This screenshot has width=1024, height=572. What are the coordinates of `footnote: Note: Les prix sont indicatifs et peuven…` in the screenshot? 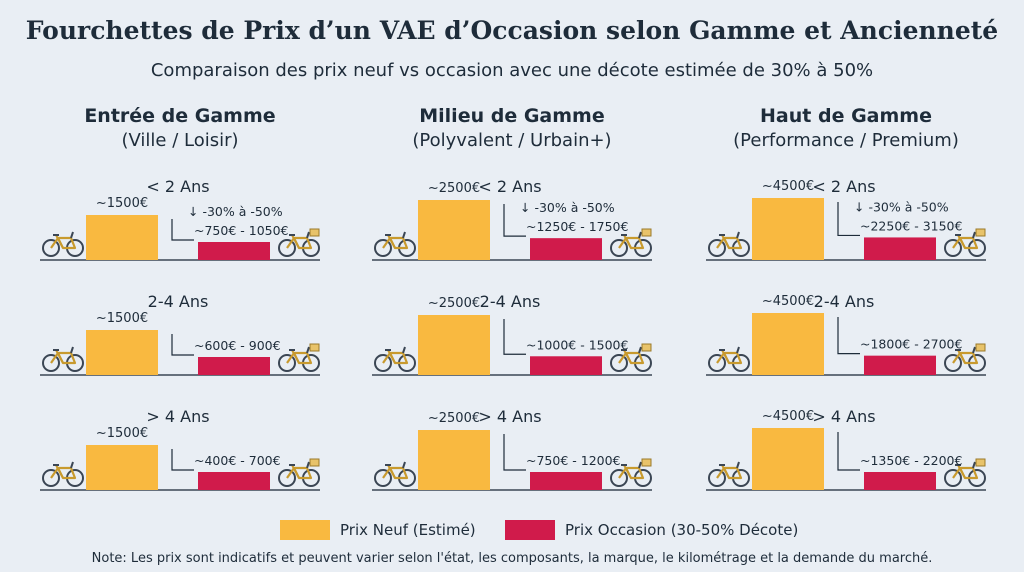 It's located at (512, 558).